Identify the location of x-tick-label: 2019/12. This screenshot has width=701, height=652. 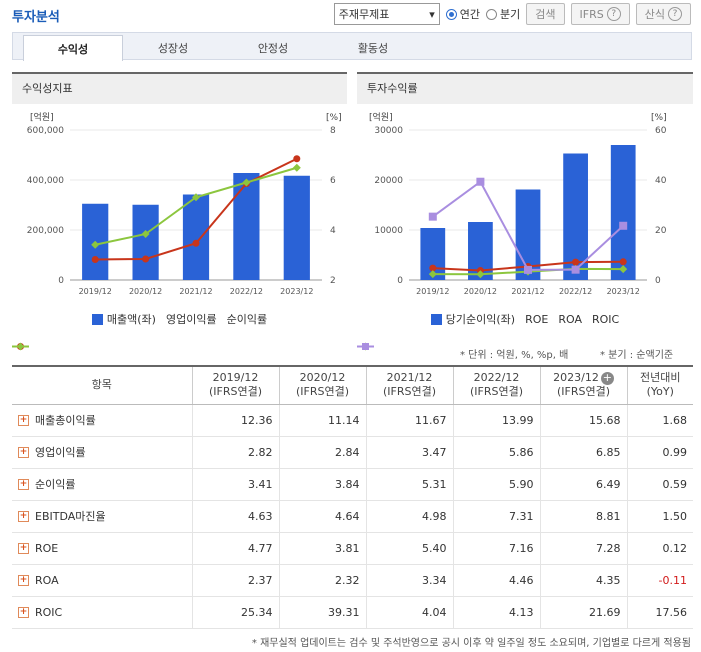
(95, 291).